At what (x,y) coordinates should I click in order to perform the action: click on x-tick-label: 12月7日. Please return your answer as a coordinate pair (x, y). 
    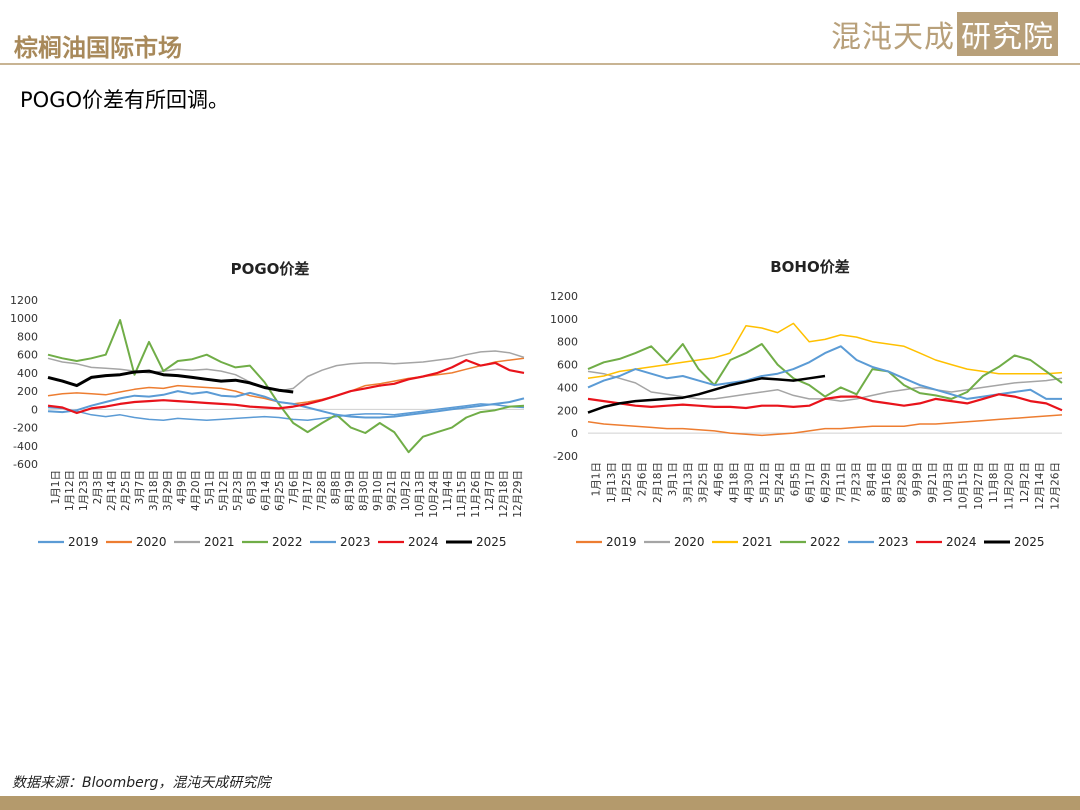
    Looking at the image, I should click on (490, 490).